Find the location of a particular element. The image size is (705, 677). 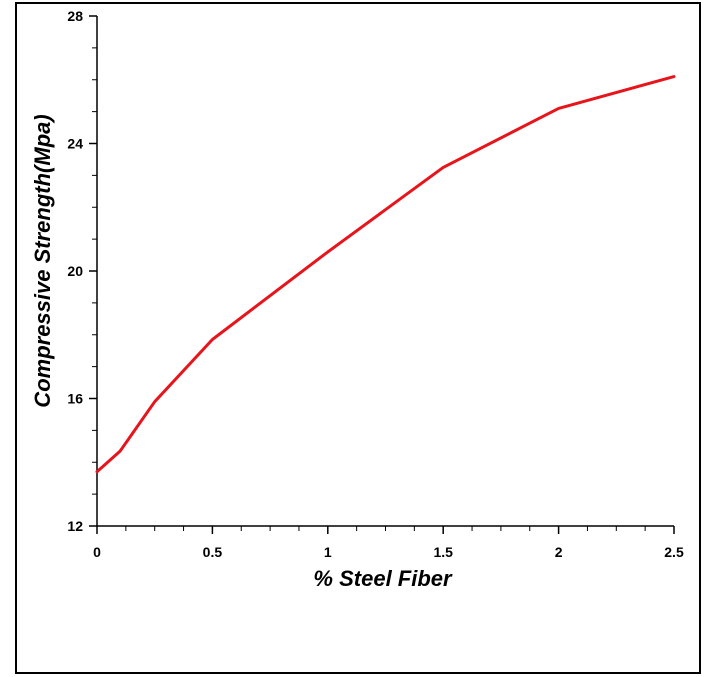

y-tick-label: 20 is located at coordinates (75, 271).